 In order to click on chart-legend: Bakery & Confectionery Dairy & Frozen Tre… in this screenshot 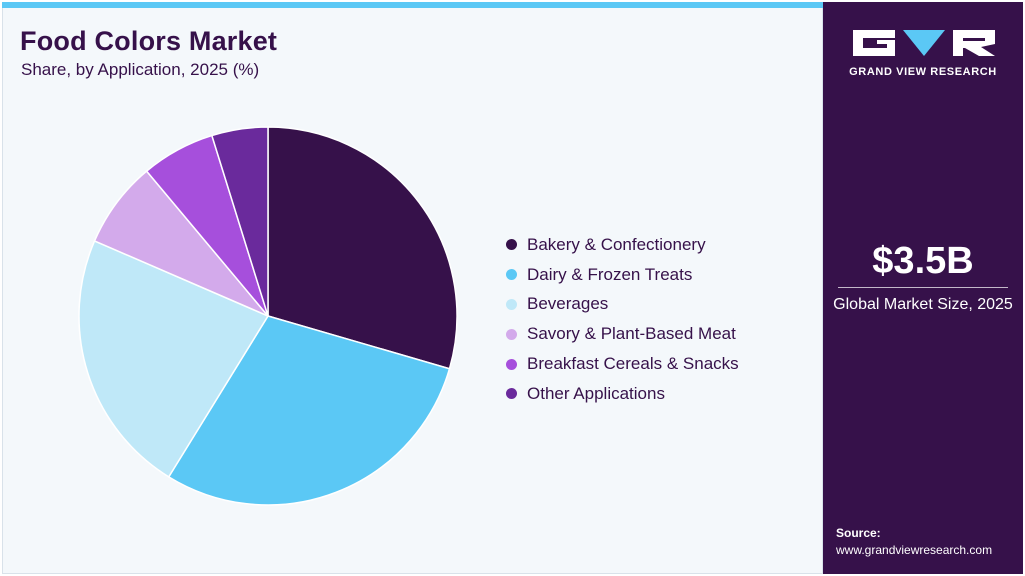, I will do `click(622, 319)`.